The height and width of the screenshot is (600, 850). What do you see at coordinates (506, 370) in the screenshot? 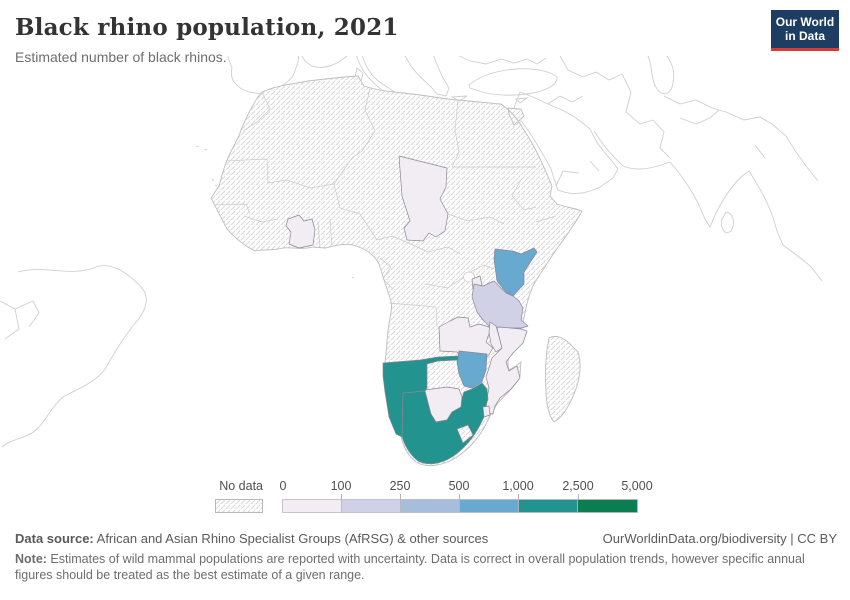
I see `country-mozambique` at bounding box center [506, 370].